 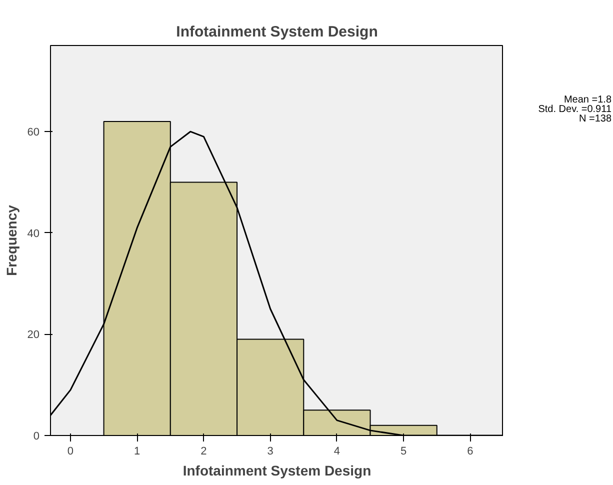 What do you see at coordinates (575, 109) in the screenshot?
I see `text: Std. Dev. =0.911` at bounding box center [575, 109].